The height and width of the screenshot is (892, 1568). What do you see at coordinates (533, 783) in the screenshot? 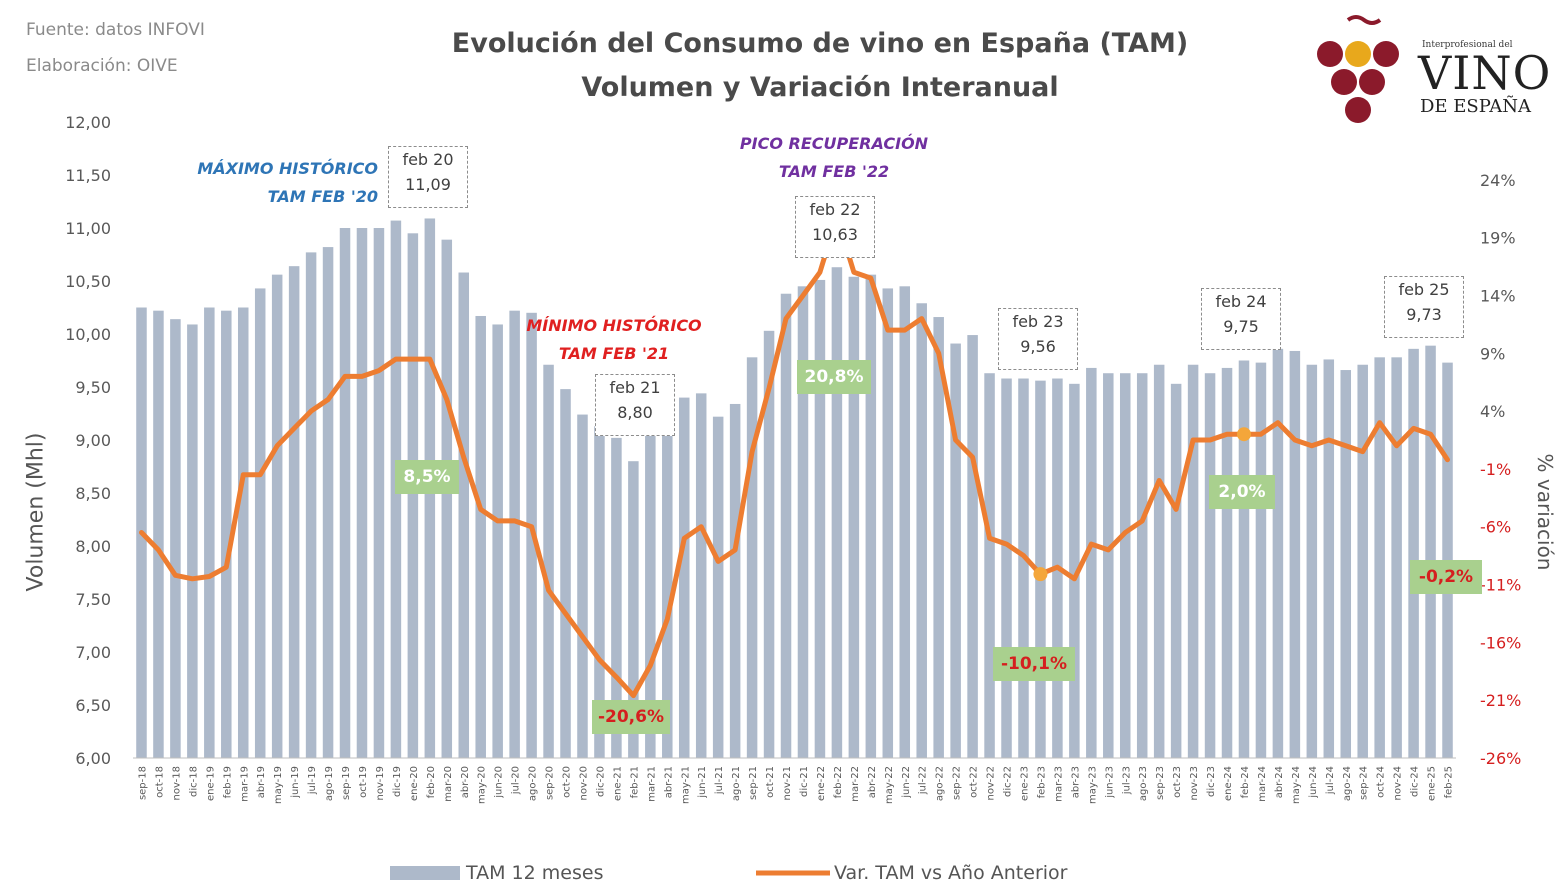
I see `x-tick-label: ago-20` at bounding box center [533, 783].